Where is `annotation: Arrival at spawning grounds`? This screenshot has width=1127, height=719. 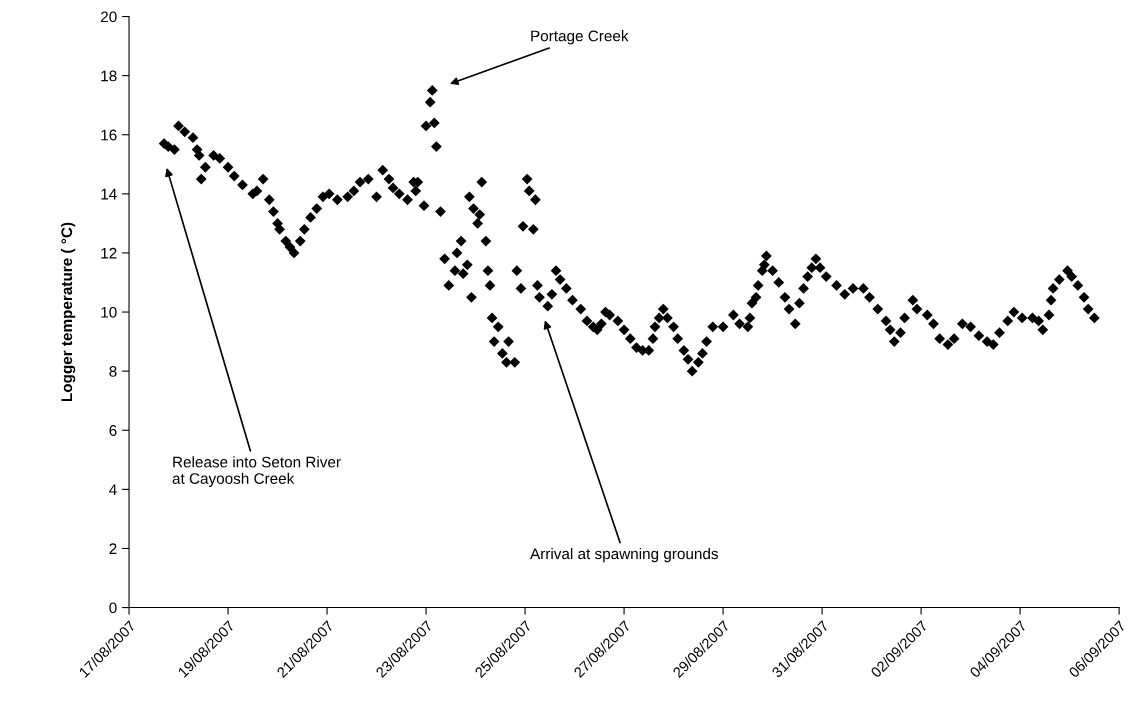 annotation: Arrival at spawning grounds is located at coordinates (624, 555).